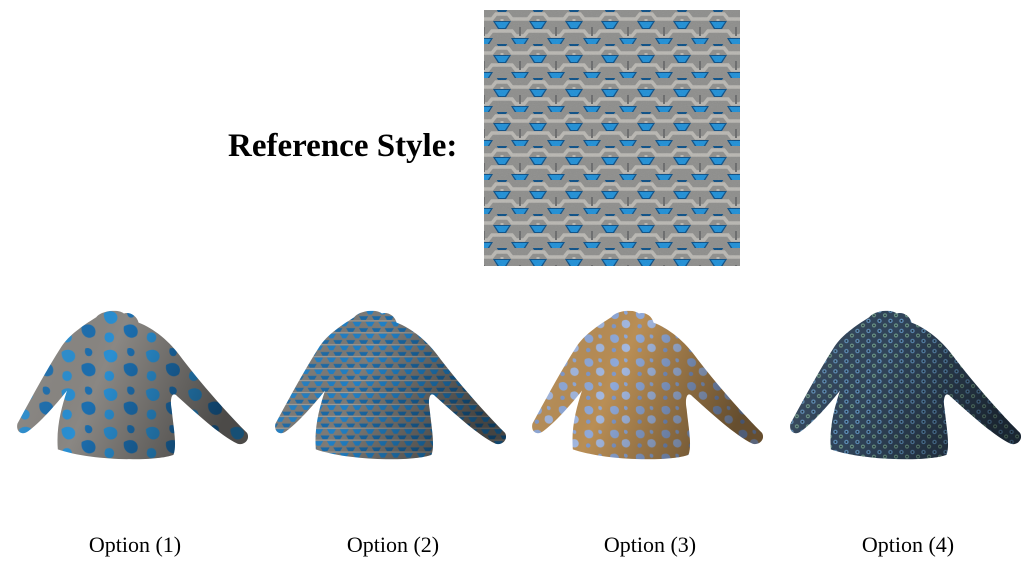 The image size is (1030, 572). What do you see at coordinates (391, 385) in the screenshot?
I see `option-2-shirt-image` at bounding box center [391, 385].